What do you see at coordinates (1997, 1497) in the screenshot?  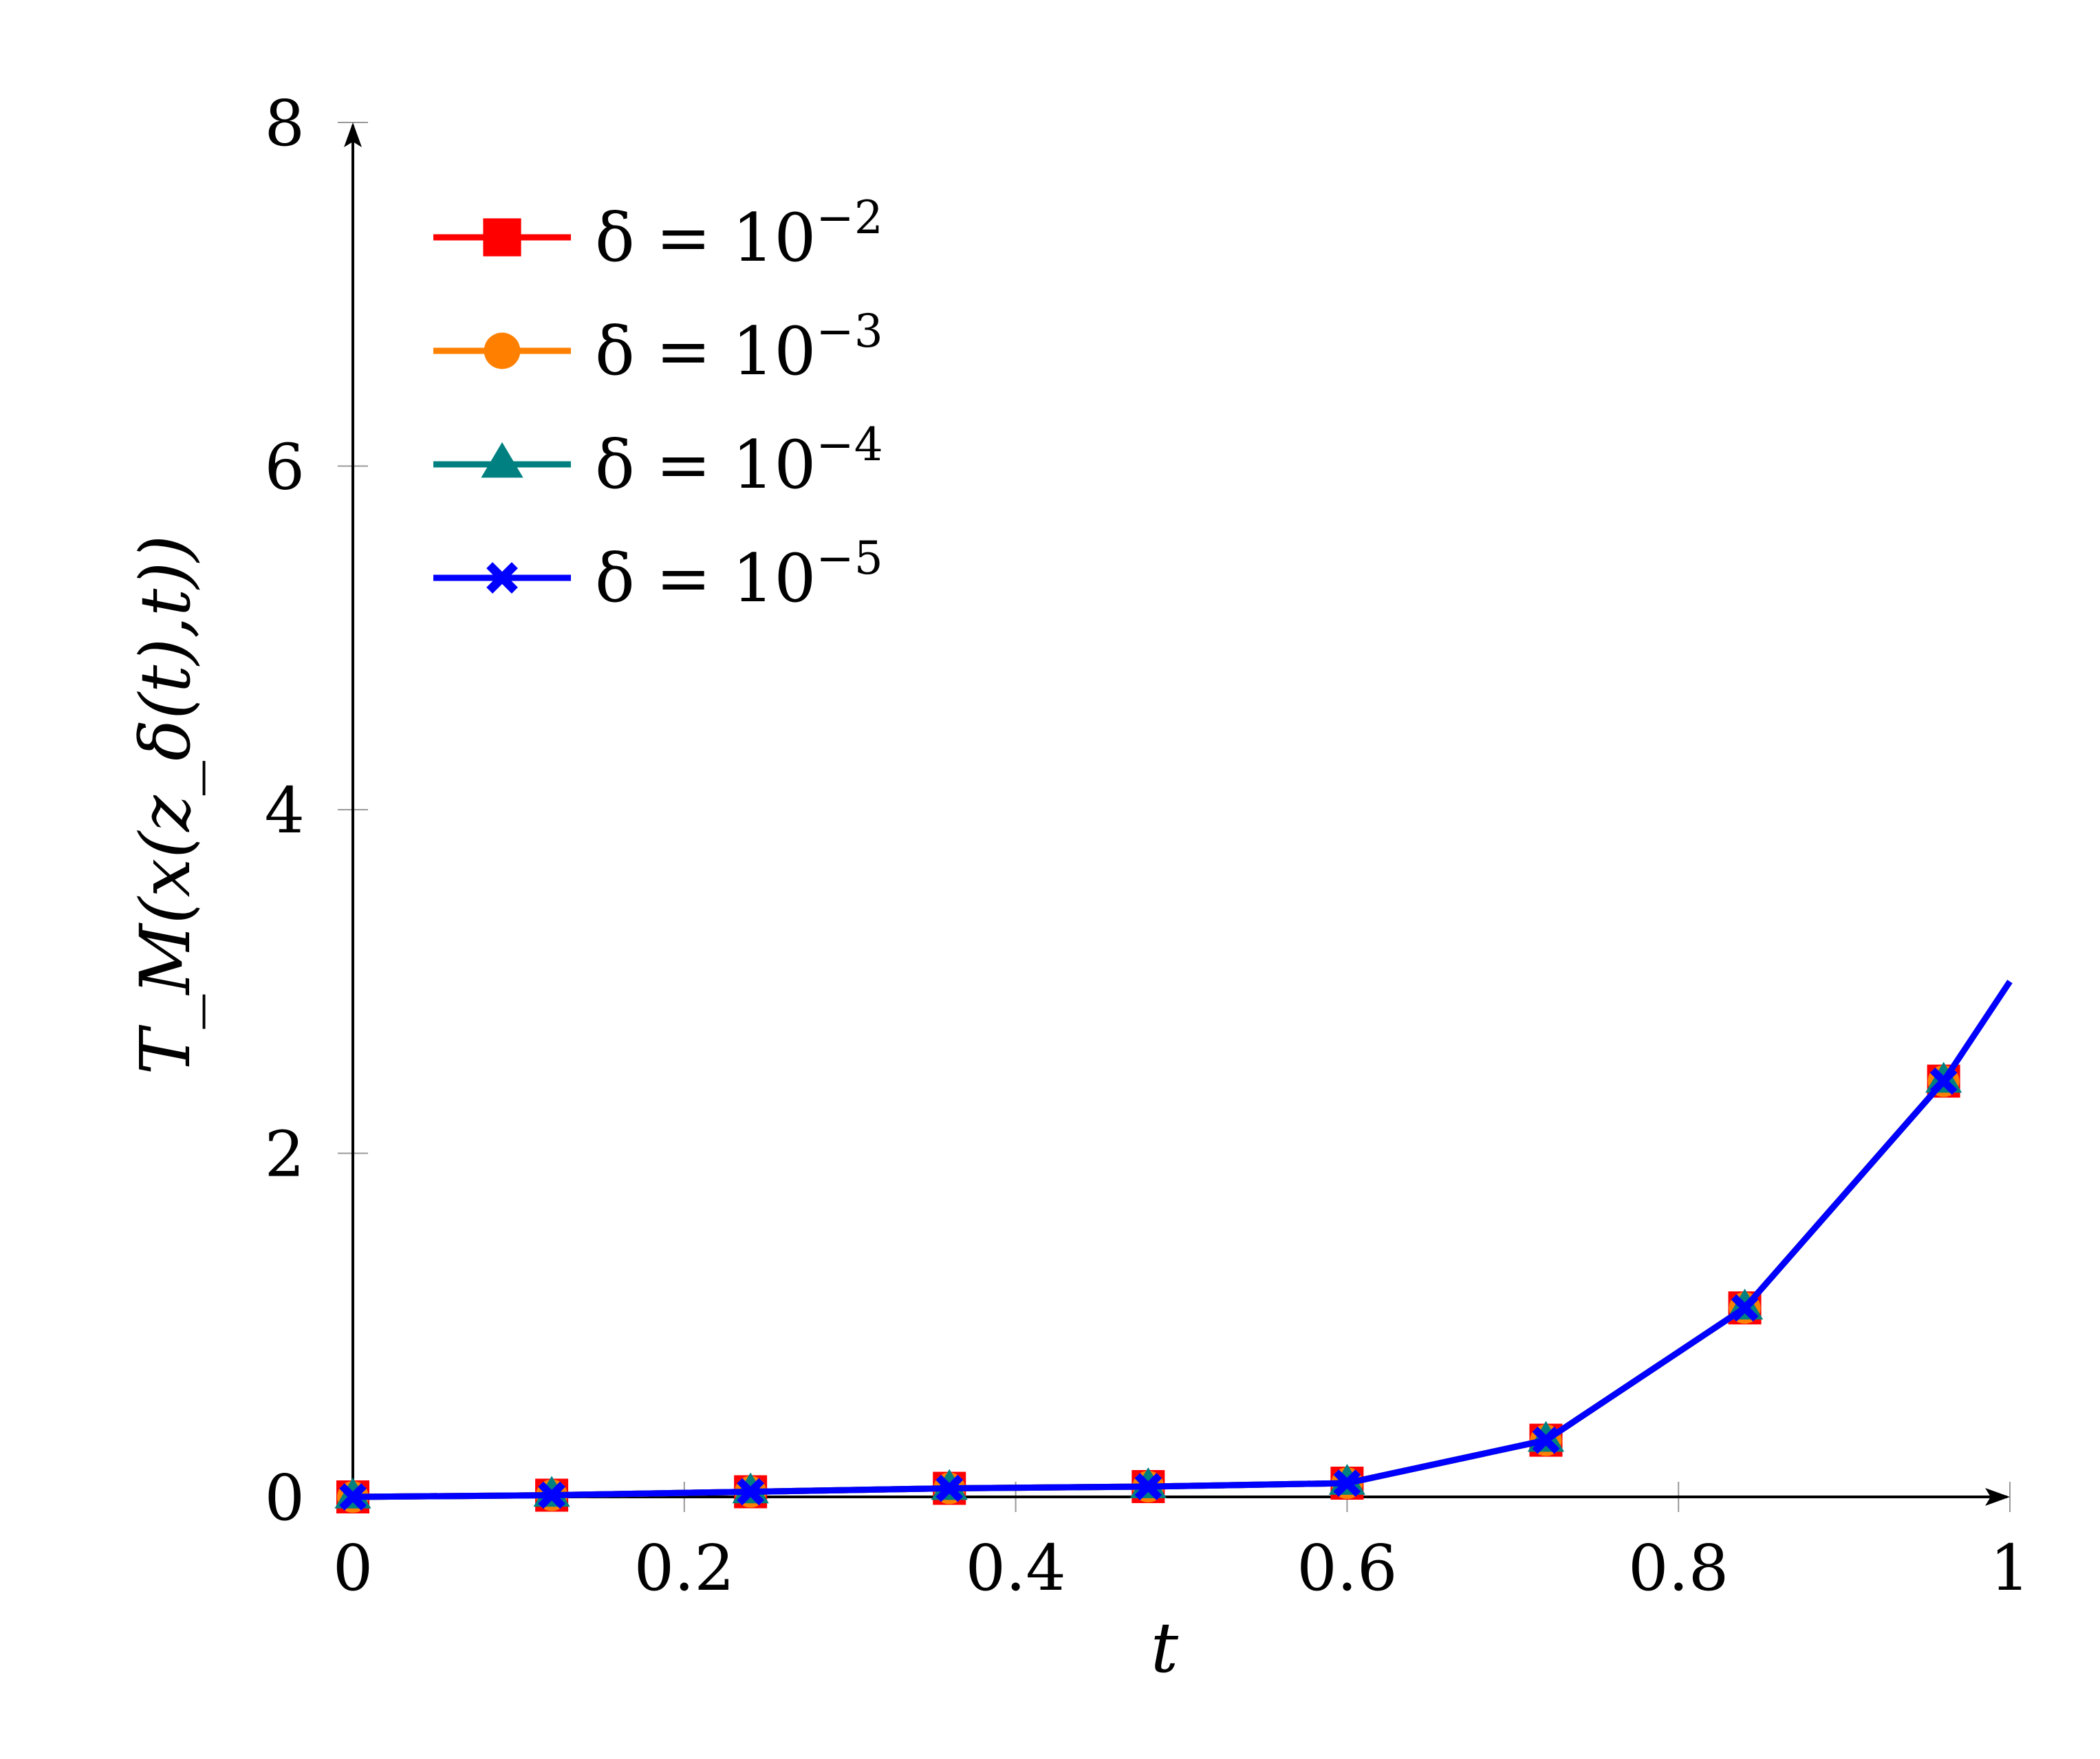 I see `x-axis-arrowhead` at bounding box center [1997, 1497].